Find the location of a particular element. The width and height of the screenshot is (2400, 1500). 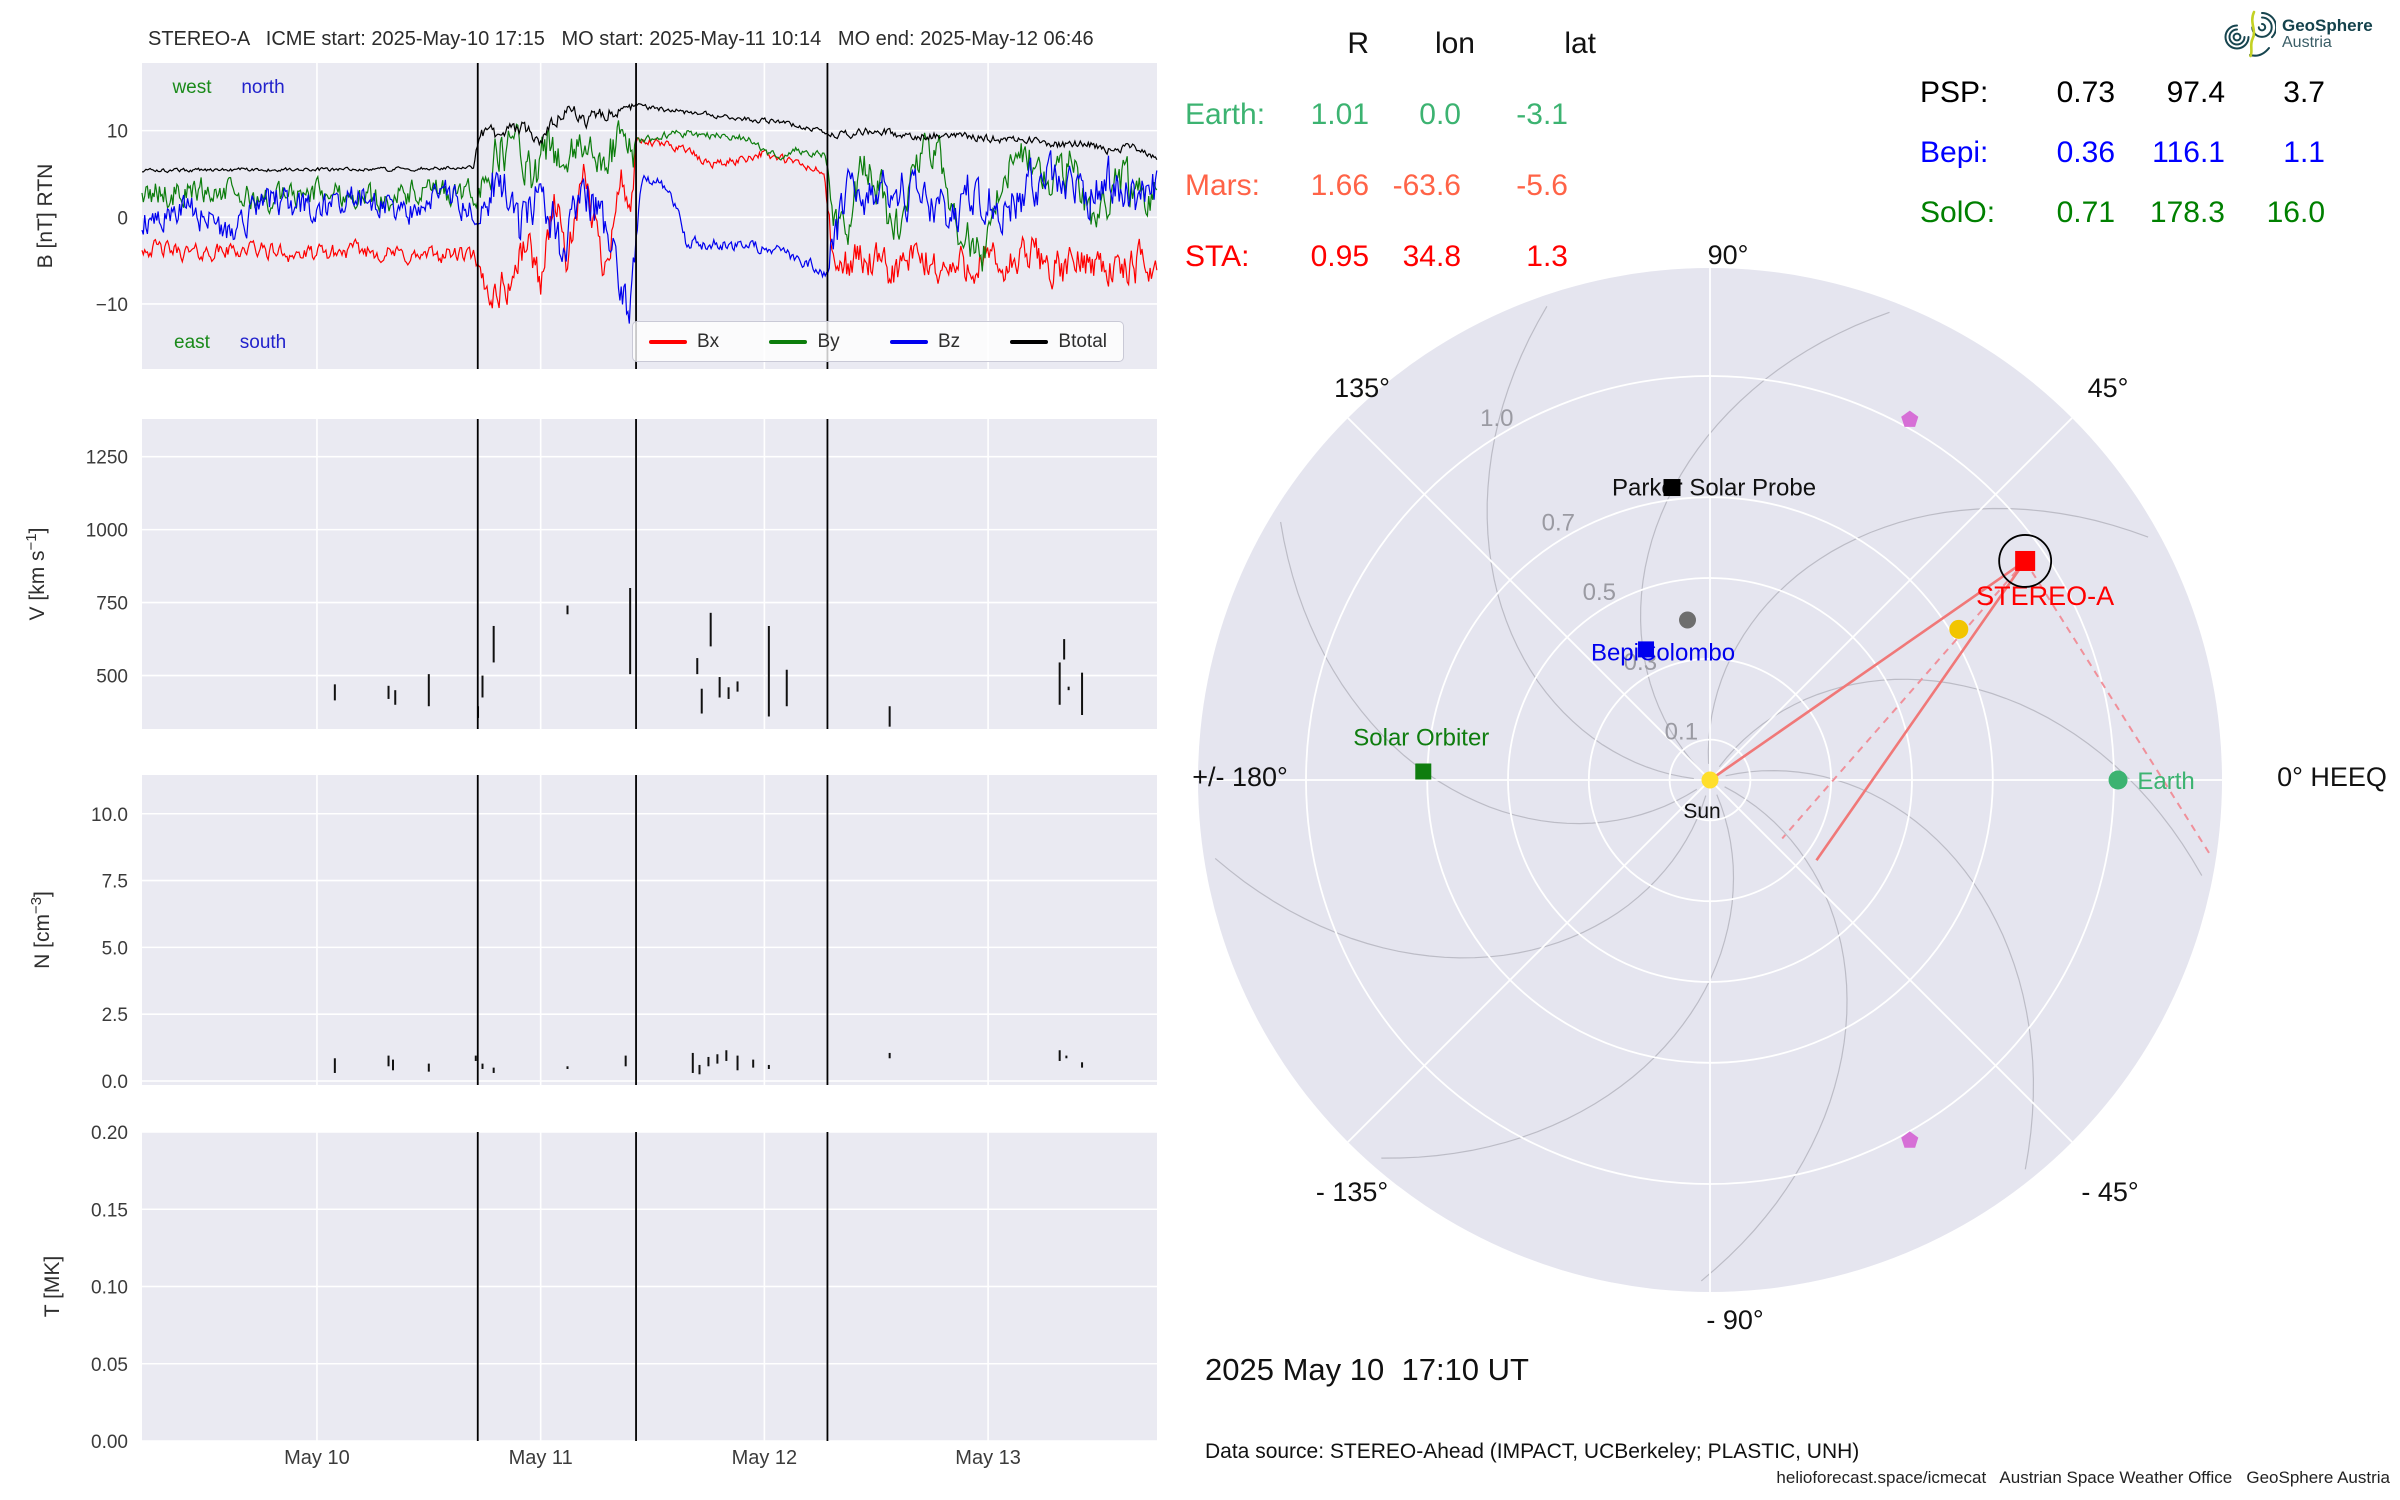

y-tick-label: 0.0 is located at coordinates (115, 1082).